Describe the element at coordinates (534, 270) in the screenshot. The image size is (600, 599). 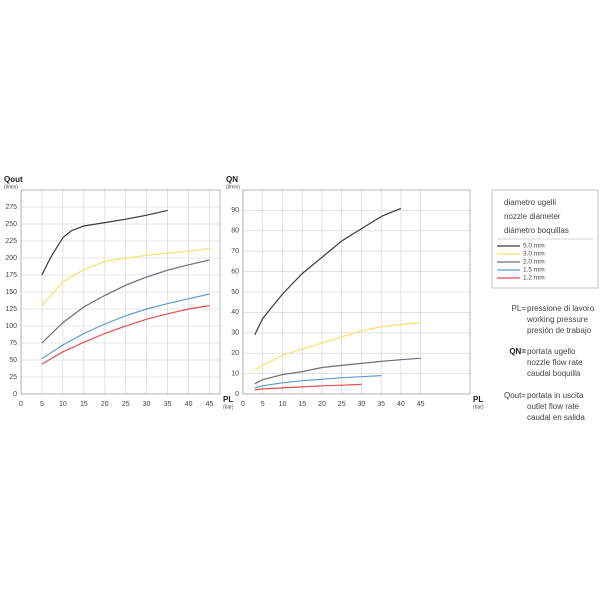
I see `legend-label: 1.5 mm` at that location.